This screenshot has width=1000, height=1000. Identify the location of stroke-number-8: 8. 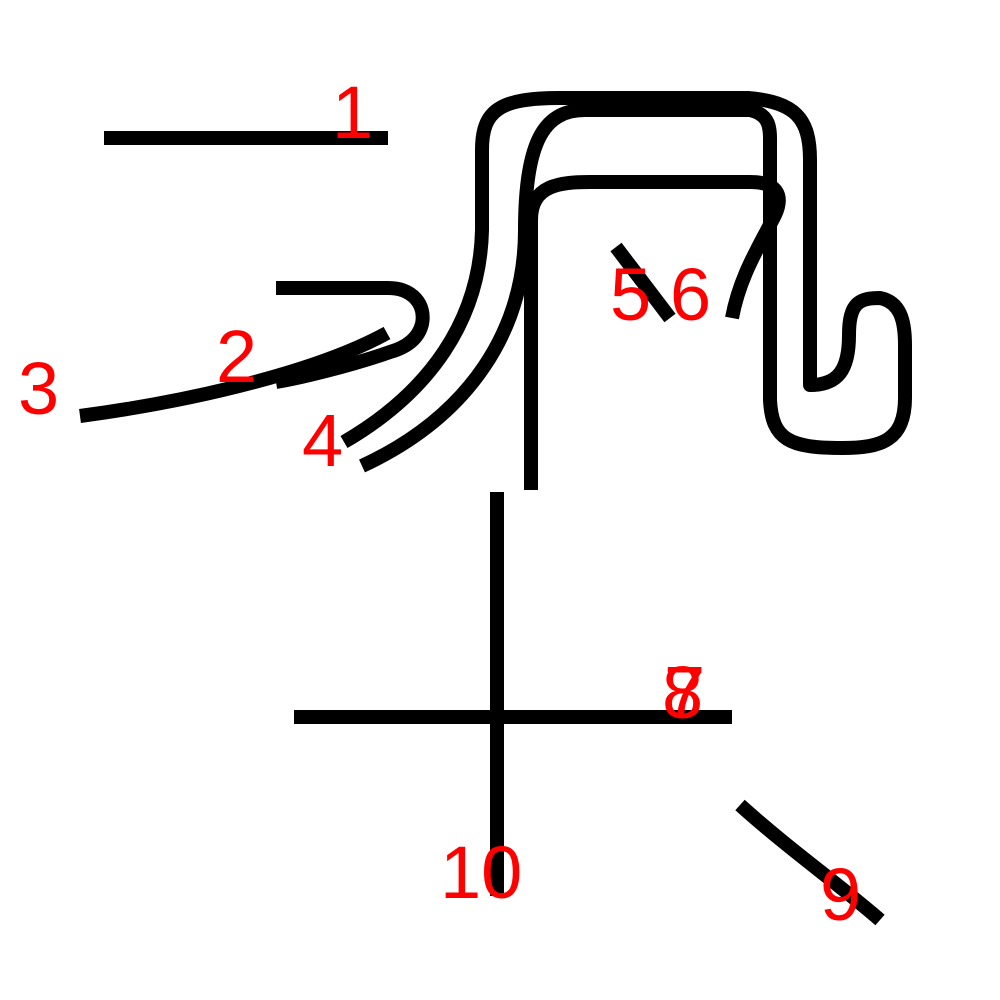
(682, 692).